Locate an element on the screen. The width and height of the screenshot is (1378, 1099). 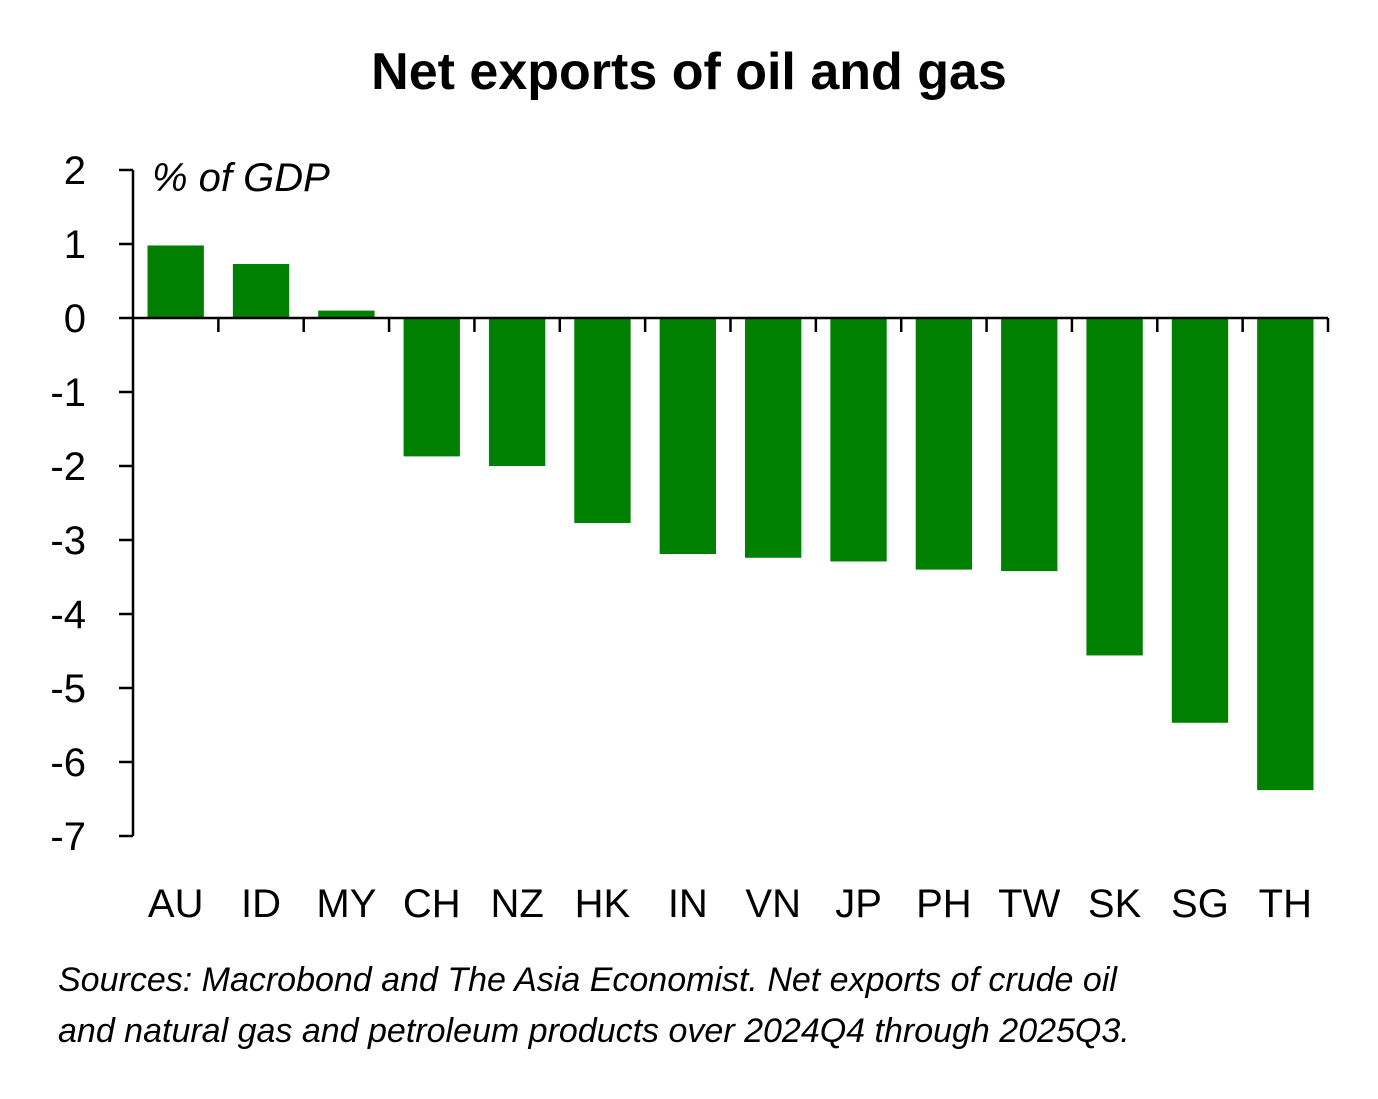
y-tick-label: -3 is located at coordinates (68, 541).